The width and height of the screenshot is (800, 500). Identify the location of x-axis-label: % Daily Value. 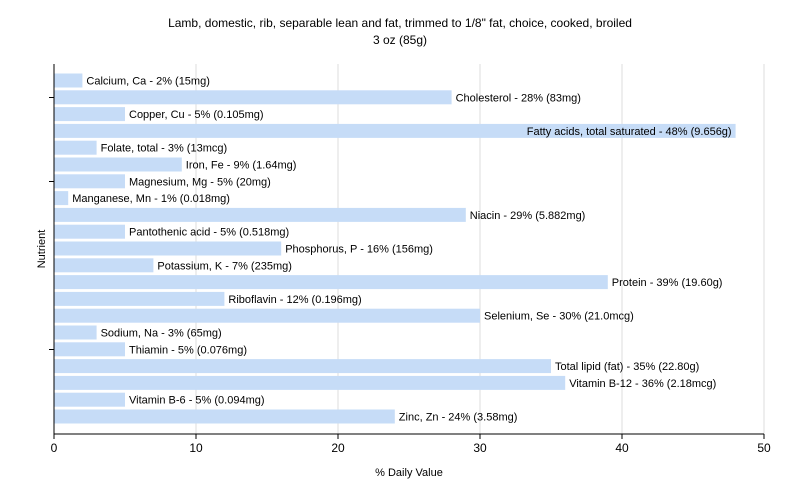
(409, 473).